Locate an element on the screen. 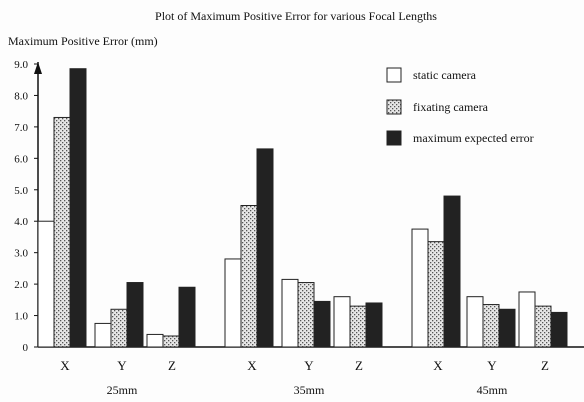 The image size is (584, 402). bar-white-25mm-Y is located at coordinates (103, 335).